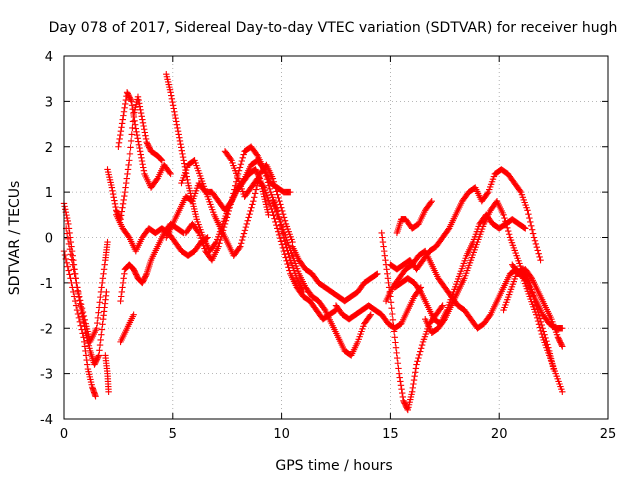 The width and height of the screenshot is (640, 480). What do you see at coordinates (49, 239) in the screenshot?
I see `y-tick-label: 0` at bounding box center [49, 239].